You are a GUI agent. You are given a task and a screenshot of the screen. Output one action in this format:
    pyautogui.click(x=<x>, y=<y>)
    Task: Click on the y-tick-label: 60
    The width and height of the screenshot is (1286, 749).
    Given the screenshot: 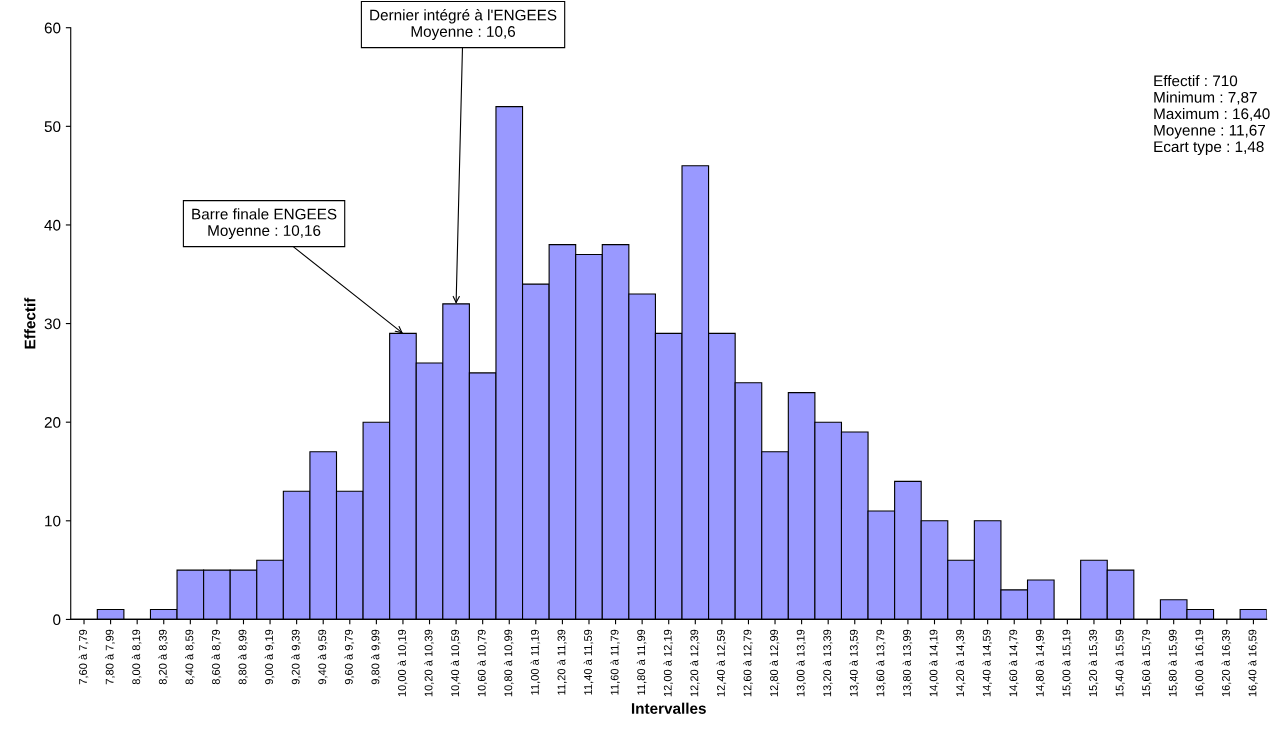 What is the action you would take?
    pyautogui.click(x=52, y=28)
    